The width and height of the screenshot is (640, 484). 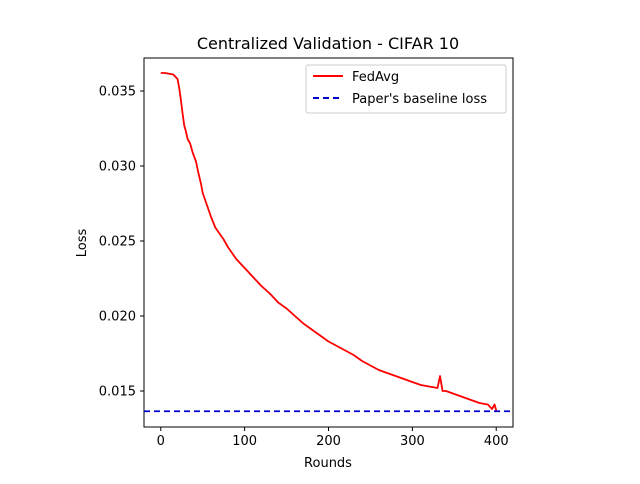 What do you see at coordinates (117, 92) in the screenshot?
I see `y-tick-label: 0.035` at bounding box center [117, 92].